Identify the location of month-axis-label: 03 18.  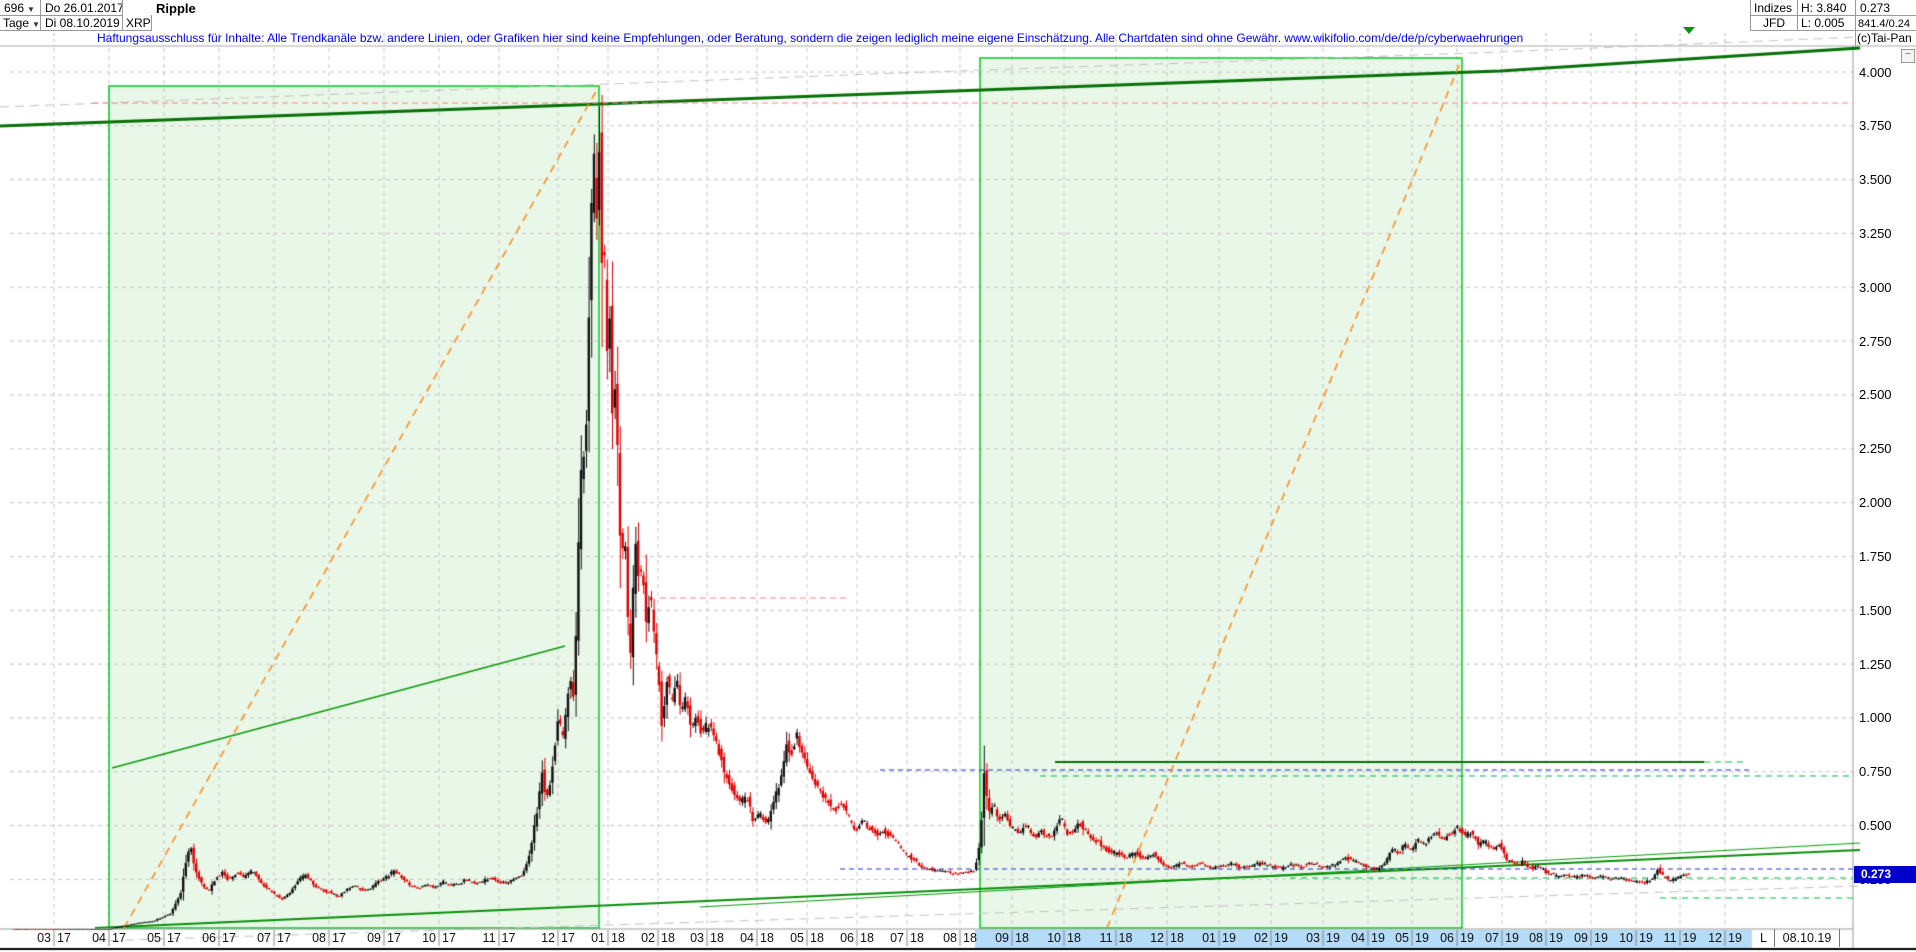
(707, 938).